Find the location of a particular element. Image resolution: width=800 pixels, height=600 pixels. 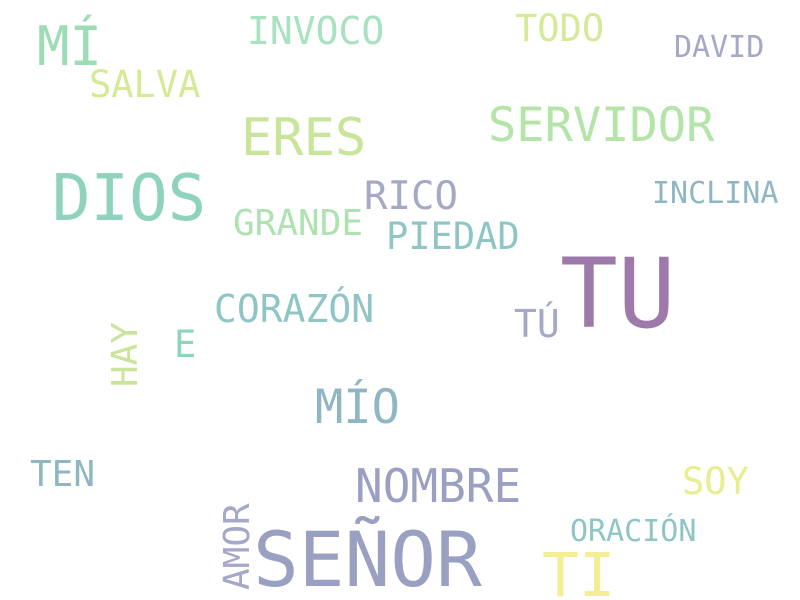

word-ti: TI is located at coordinates (579, 570).